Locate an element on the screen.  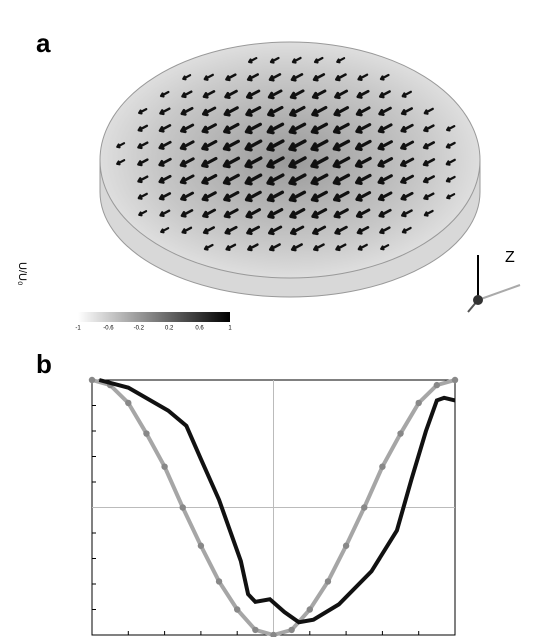
colorbar-tick-label: 0.2 is located at coordinates (169, 329).